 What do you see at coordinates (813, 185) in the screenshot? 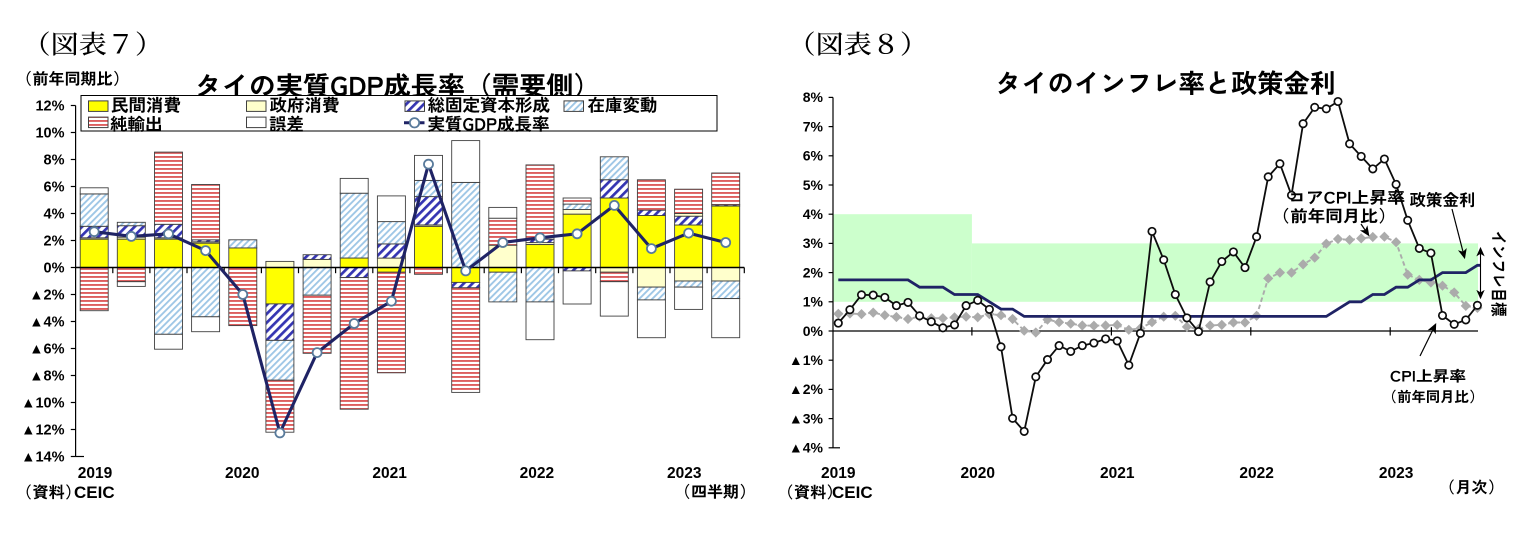
I see `svg-text: 5%` at bounding box center [813, 185].